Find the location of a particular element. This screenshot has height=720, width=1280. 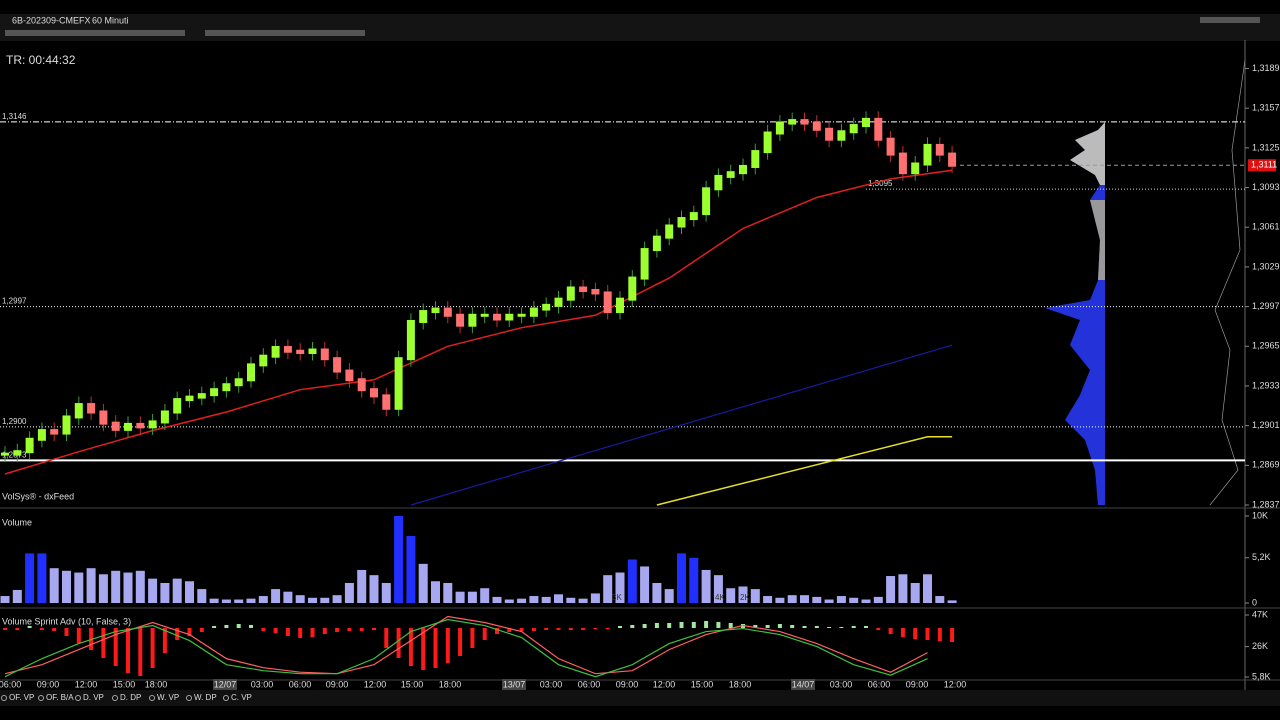

tab: OF. B/A is located at coordinates (60, 697).